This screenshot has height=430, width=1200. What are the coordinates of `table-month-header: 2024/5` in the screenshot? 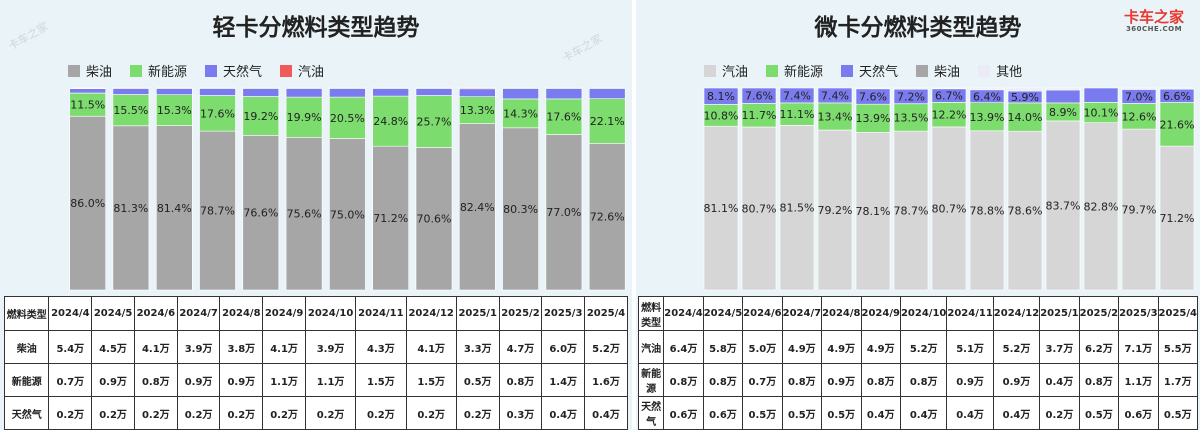 It's located at (113, 314).